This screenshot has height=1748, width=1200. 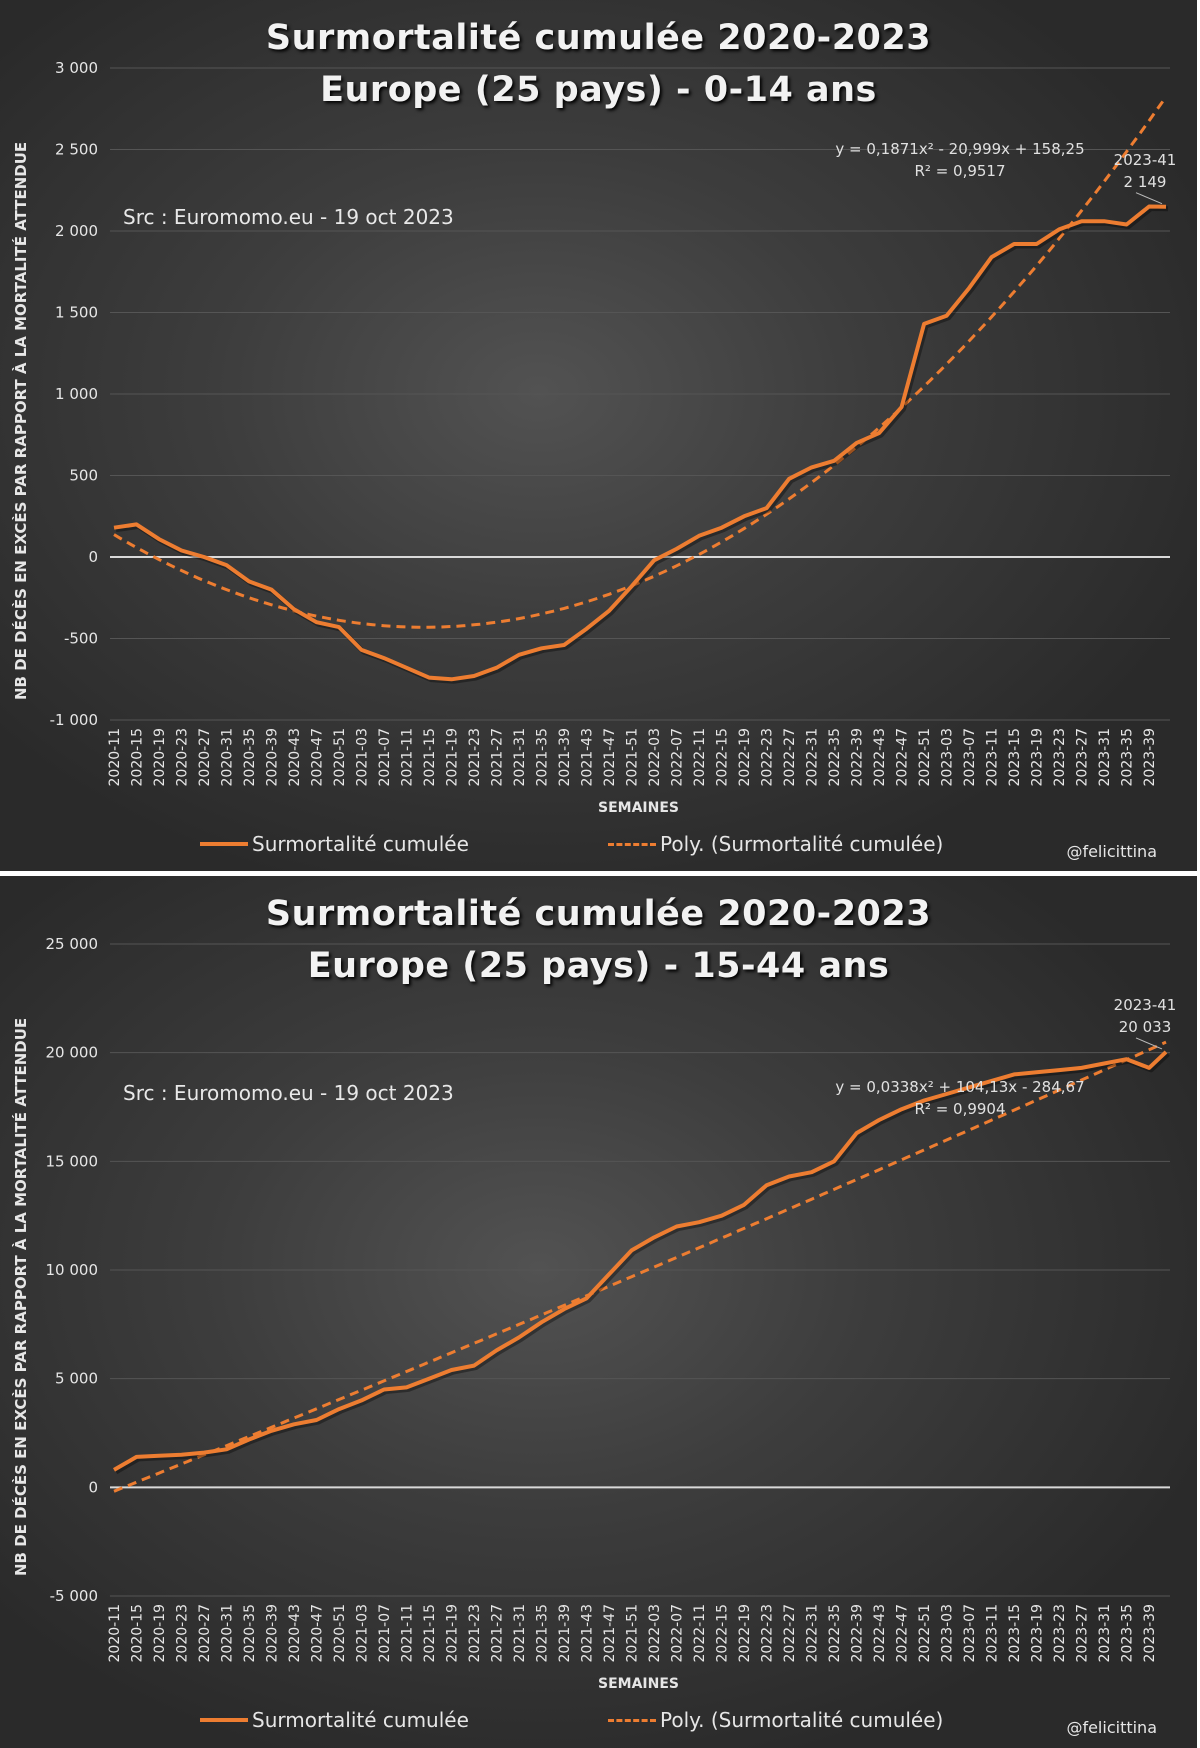 I want to click on x-tick-label: 2021-39, so click(x=565, y=1633).